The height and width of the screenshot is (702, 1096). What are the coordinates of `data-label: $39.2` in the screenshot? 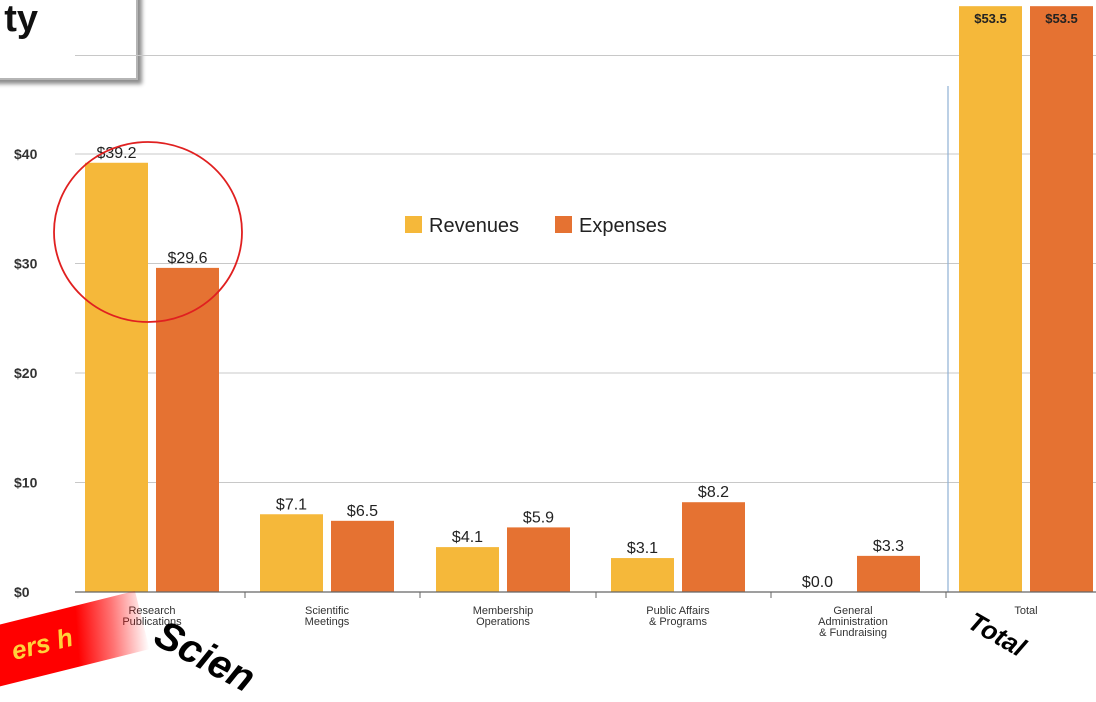 It's located at (116, 153).